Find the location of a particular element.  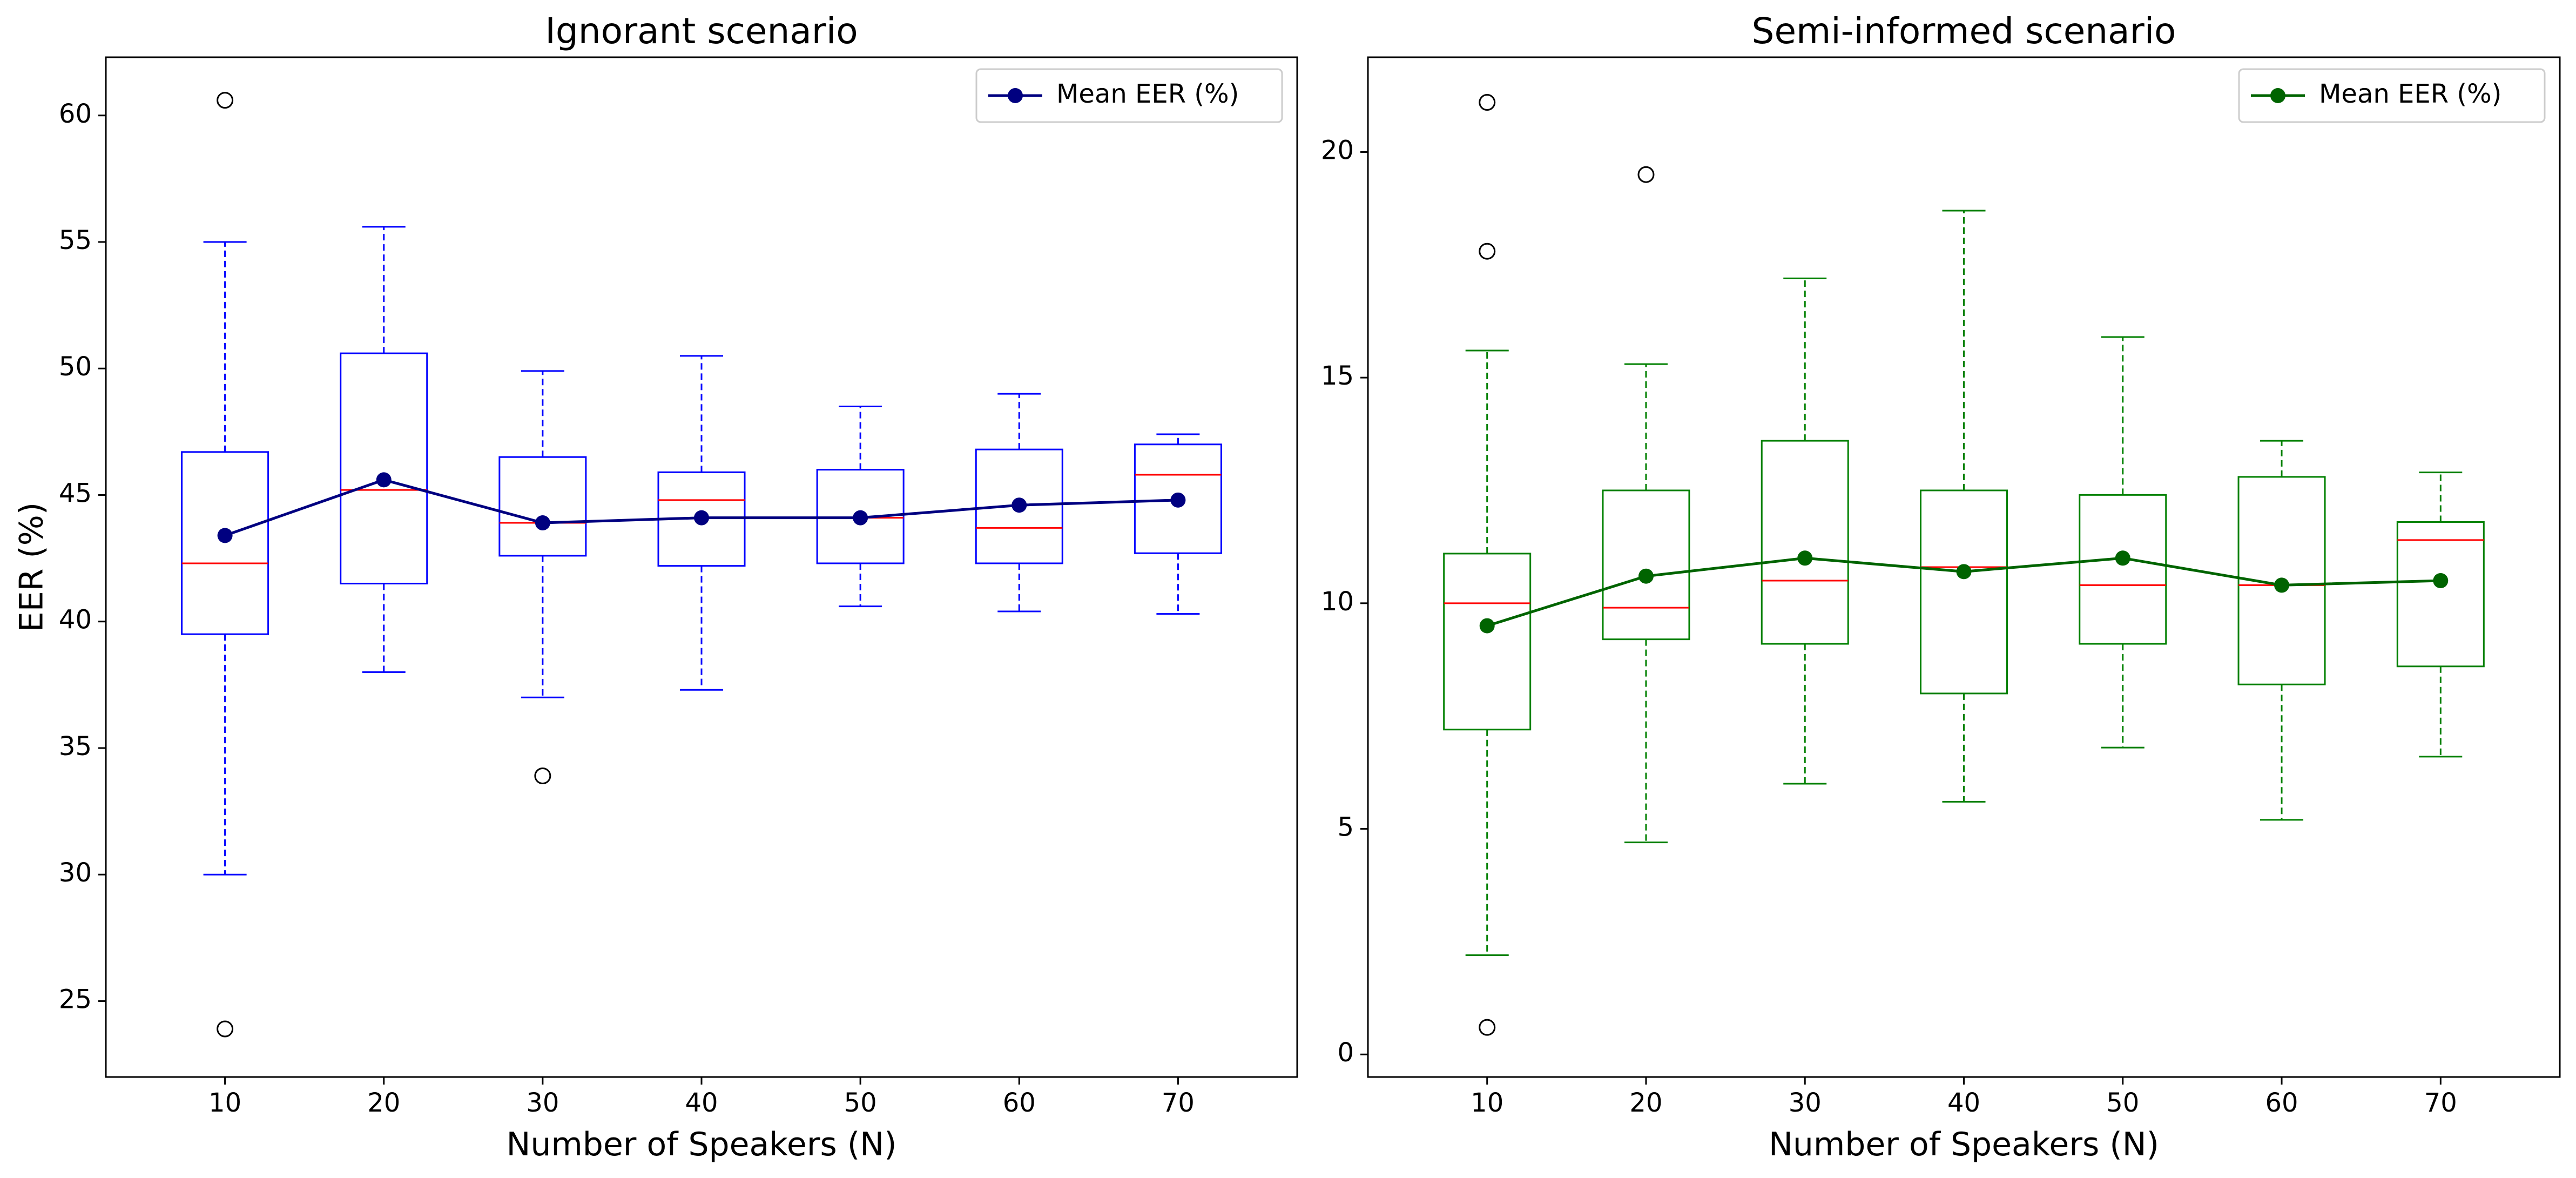

panel-title: Semi-informed scenario is located at coordinates (1964, 31).